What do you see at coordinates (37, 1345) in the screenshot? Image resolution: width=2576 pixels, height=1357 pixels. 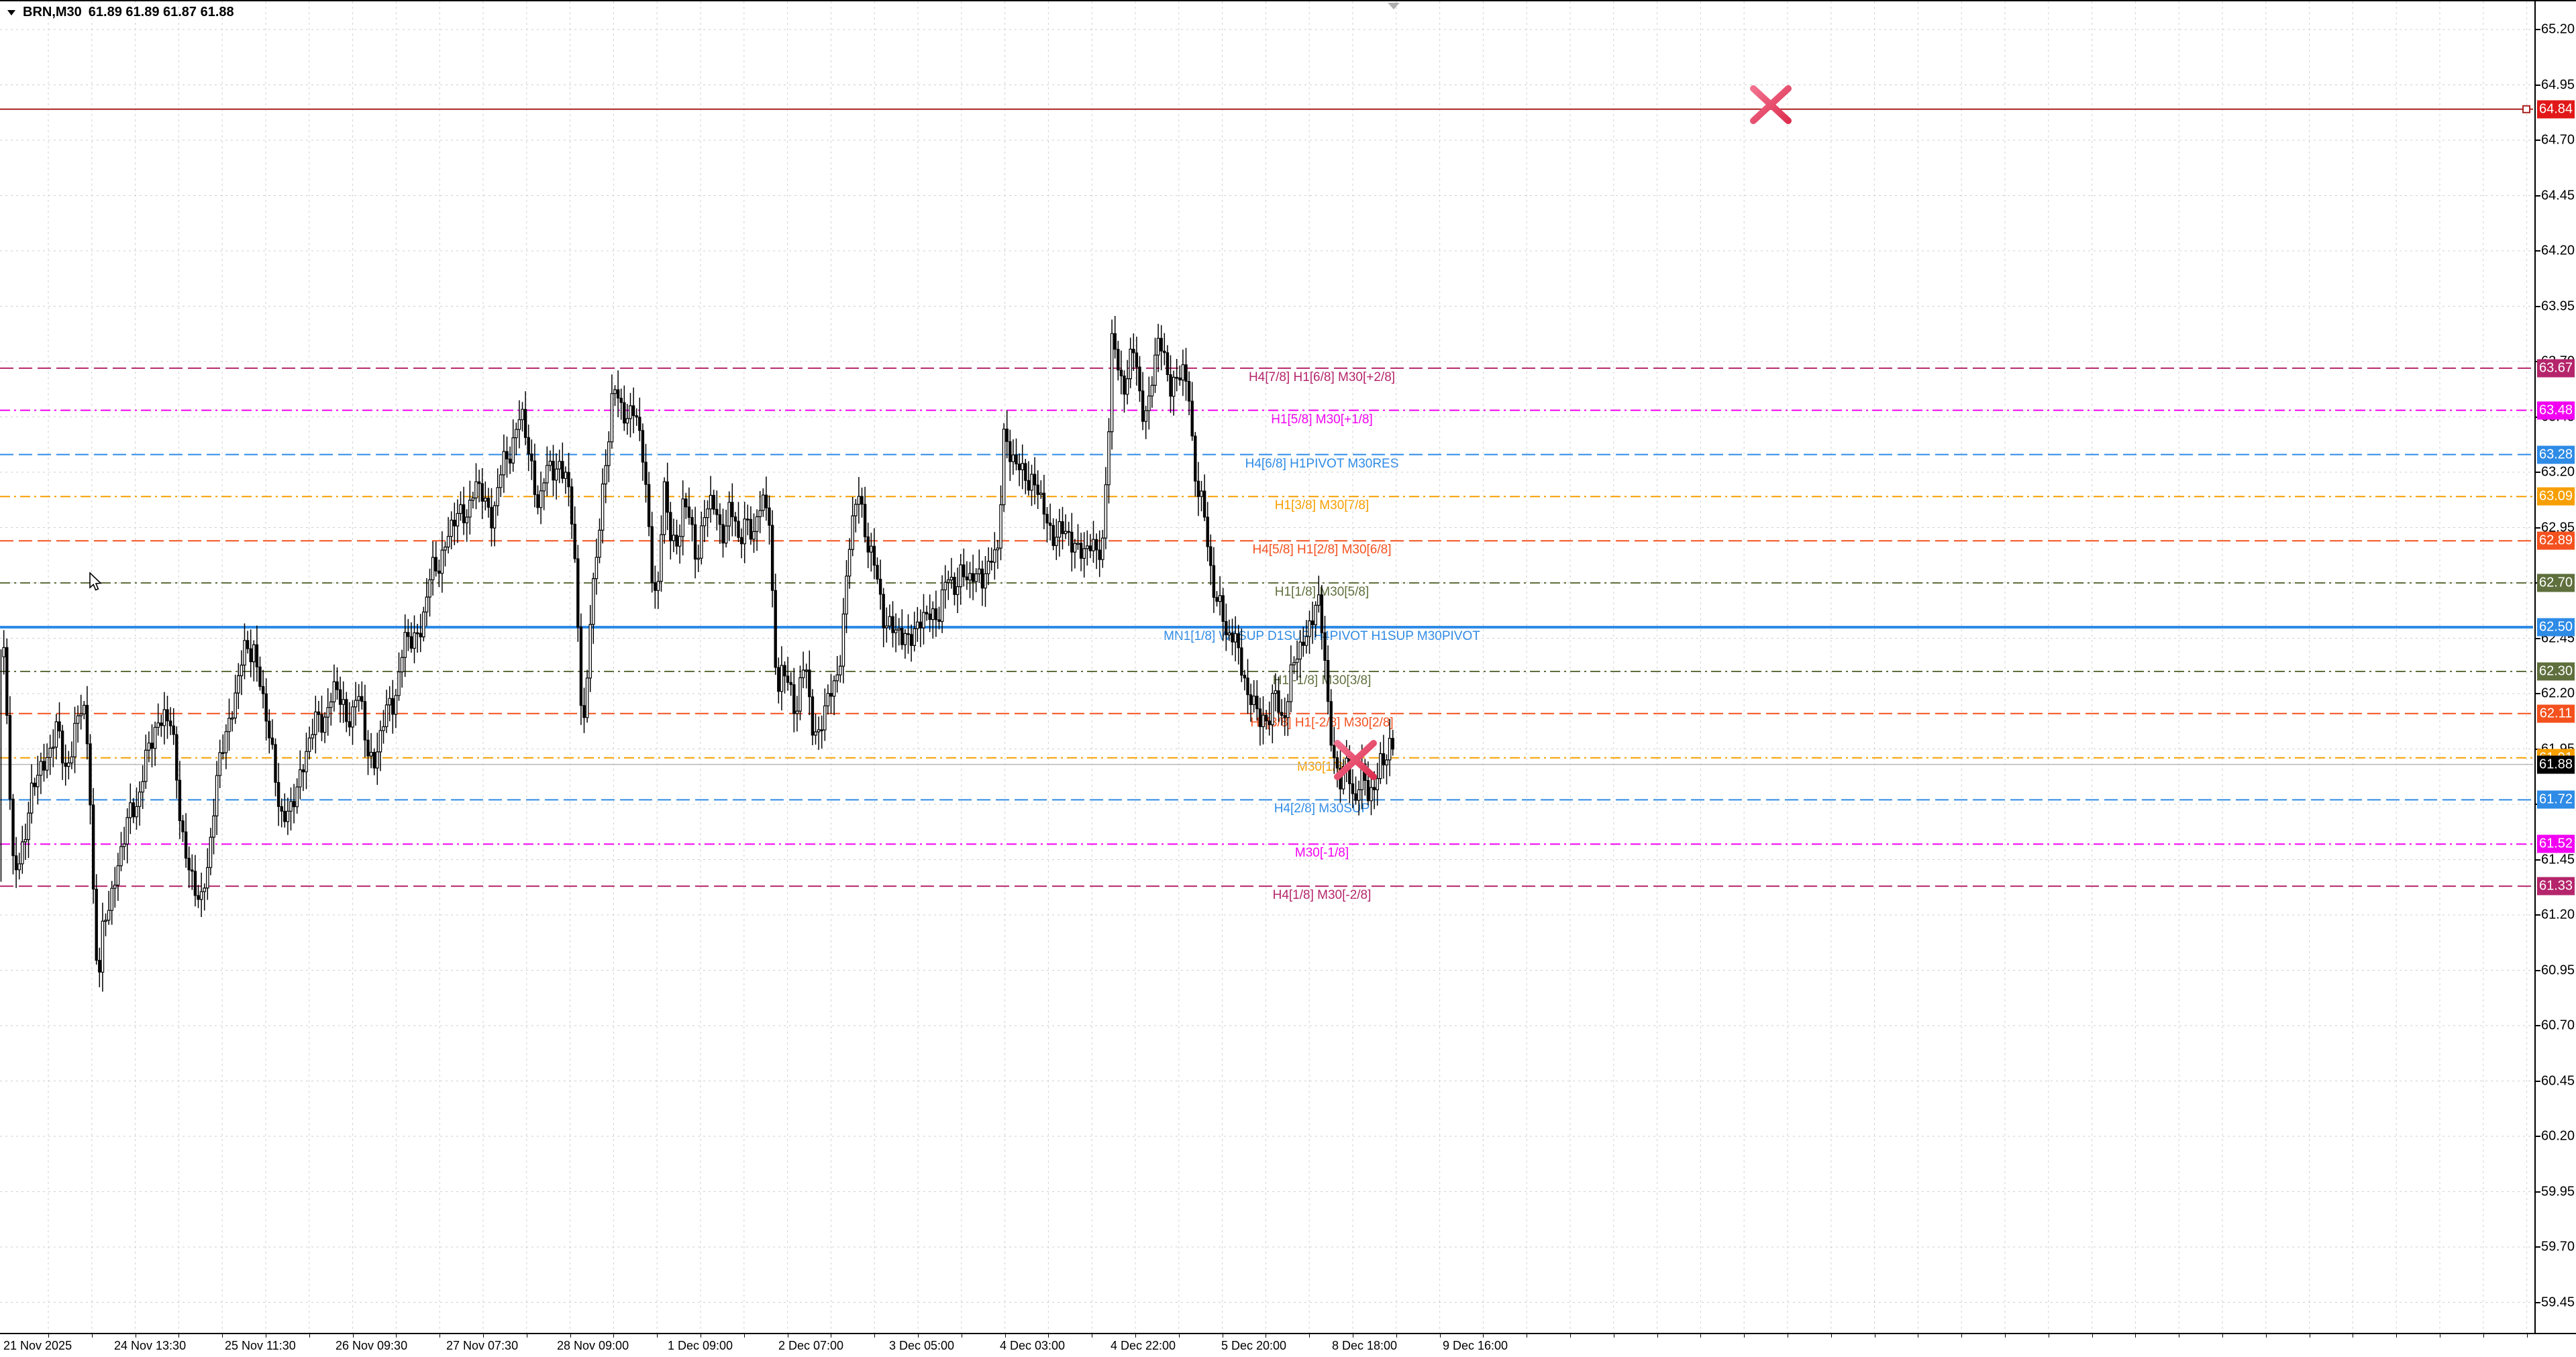 I see `time-axis-label: 21 Nov 2025` at bounding box center [37, 1345].